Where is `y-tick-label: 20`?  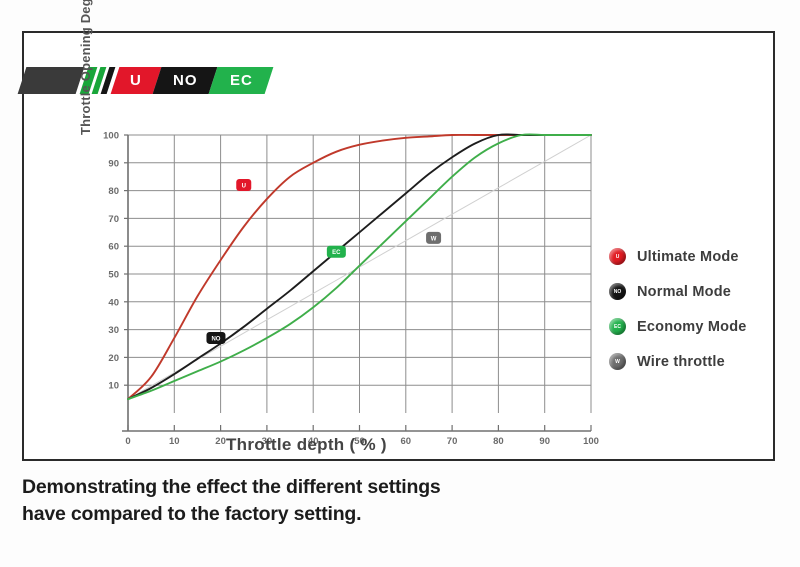
y-tick-label: 20 is located at coordinates (113, 358).